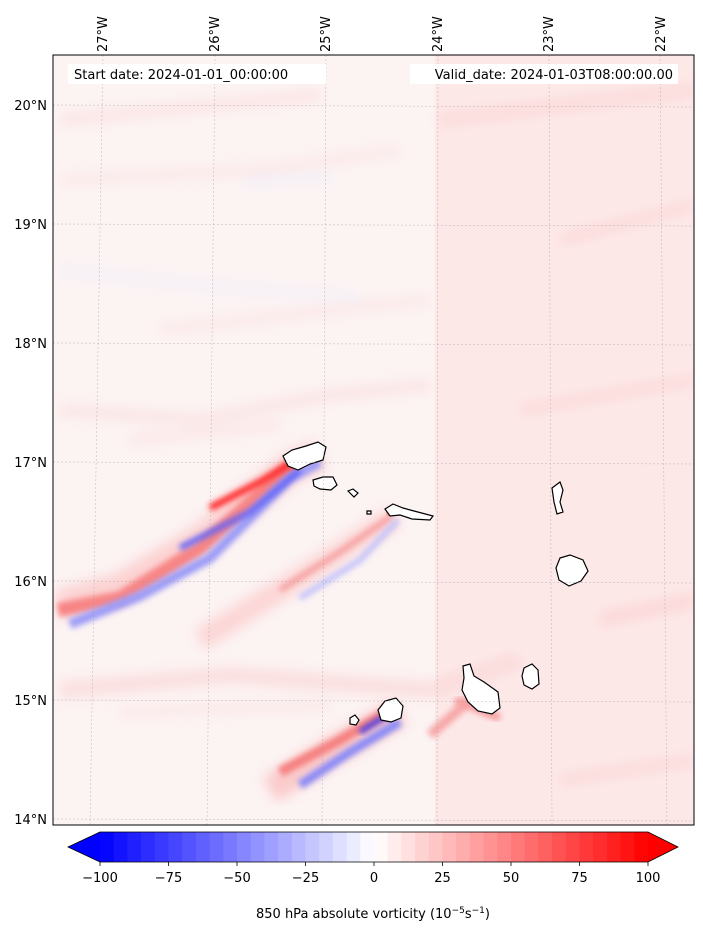 This screenshot has width=703, height=940. I want to click on lat-label: 19°N, so click(30, 225).